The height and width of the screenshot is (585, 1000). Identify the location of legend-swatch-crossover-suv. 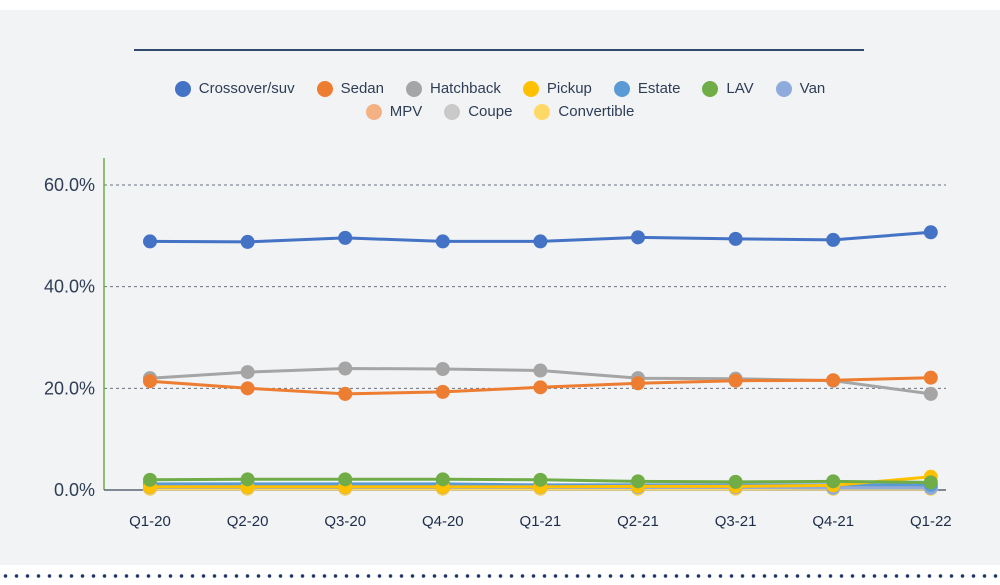
(182, 88).